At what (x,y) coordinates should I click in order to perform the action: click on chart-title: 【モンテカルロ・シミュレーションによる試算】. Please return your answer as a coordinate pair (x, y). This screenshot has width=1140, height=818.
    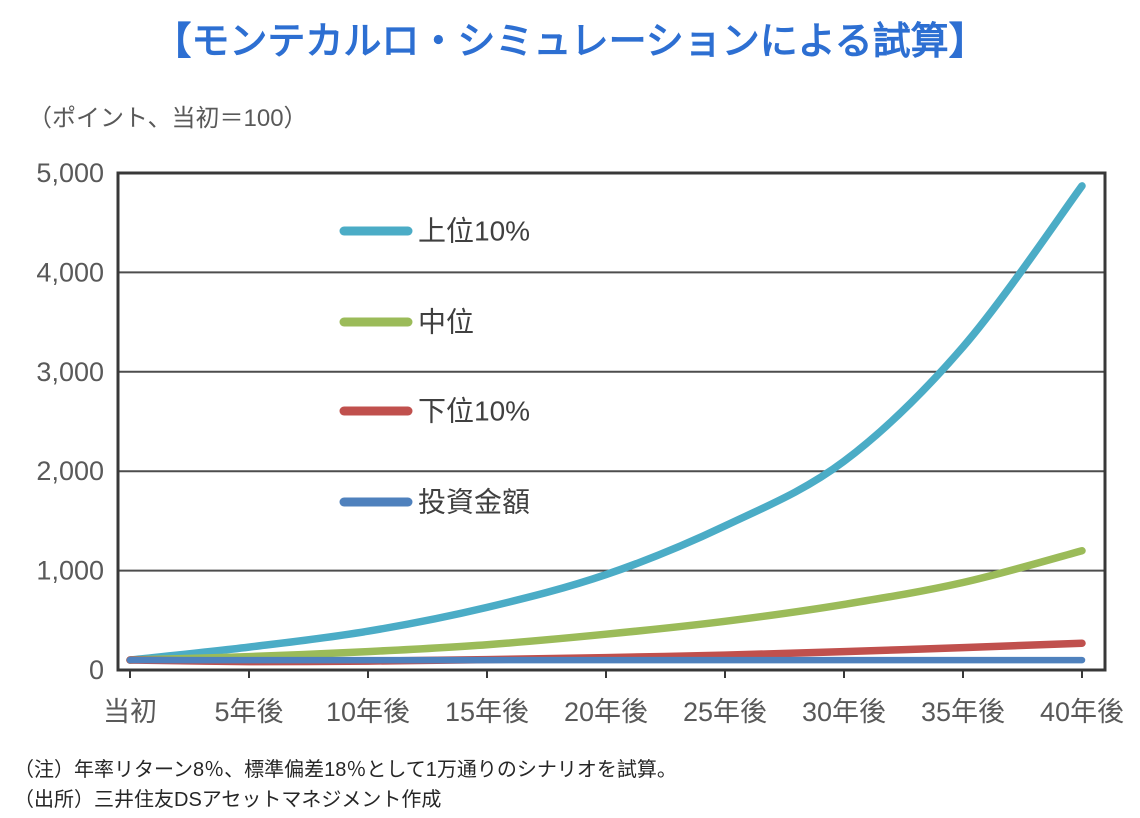
    Looking at the image, I should click on (570, 42).